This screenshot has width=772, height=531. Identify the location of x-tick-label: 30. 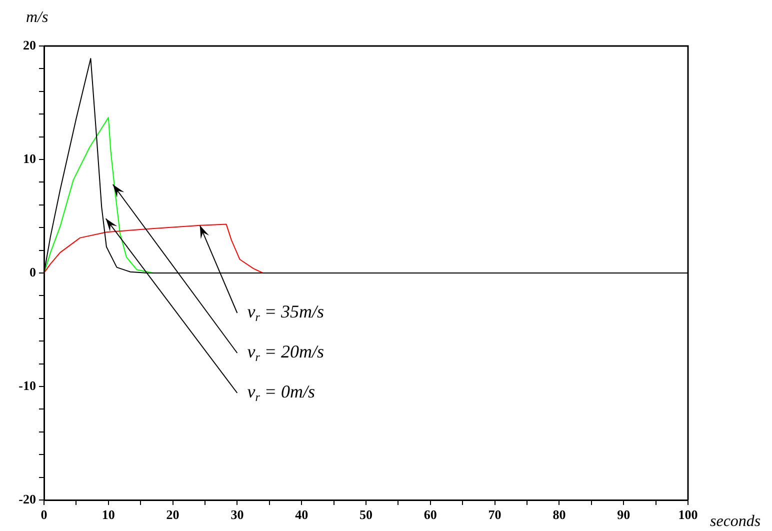
(237, 514).